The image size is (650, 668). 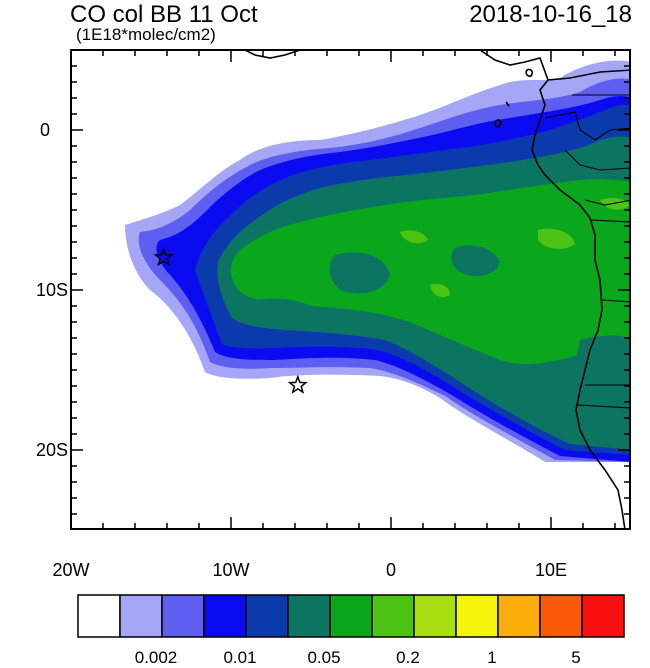 What do you see at coordinates (324, 657) in the screenshot?
I see `colorbar-label-005: 0.05` at bounding box center [324, 657].